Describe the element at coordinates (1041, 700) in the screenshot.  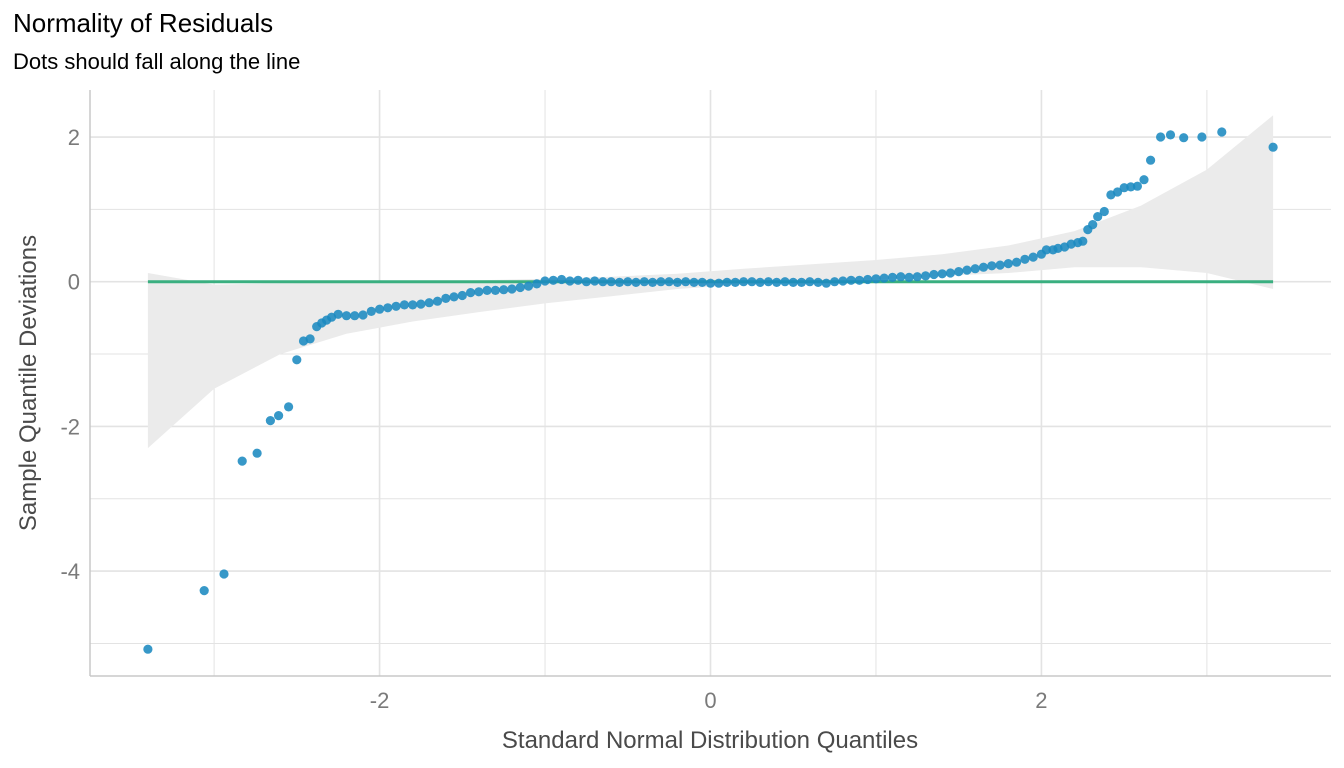
I see `x-tick-label: 2` at that location.